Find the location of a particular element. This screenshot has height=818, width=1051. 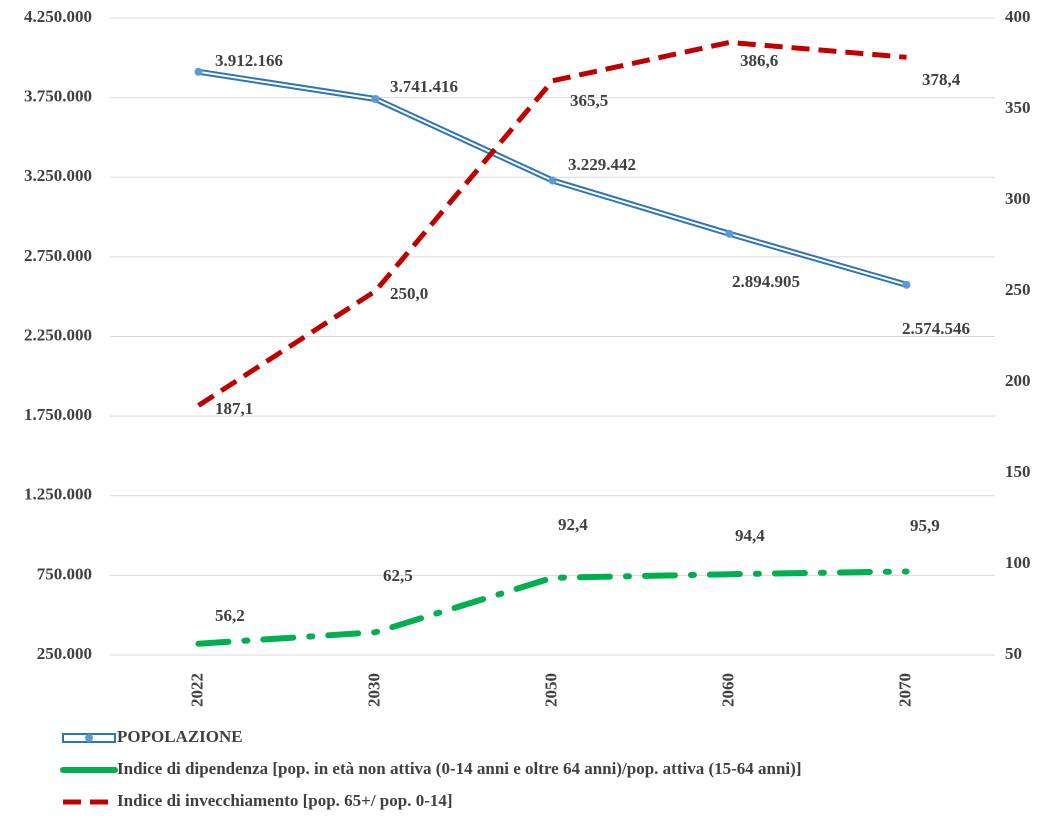

data-label: 378,4 is located at coordinates (941, 79).